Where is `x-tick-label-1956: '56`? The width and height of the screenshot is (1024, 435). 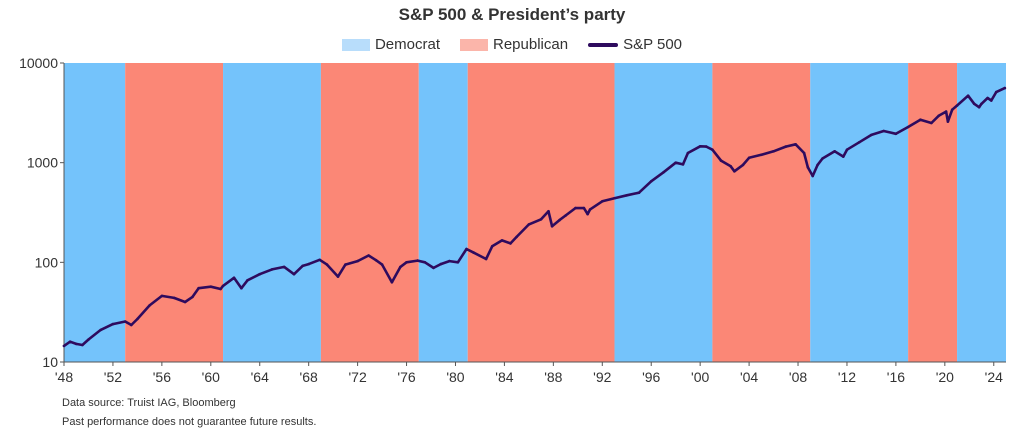
x-tick-label-1956: '56 is located at coordinates (162, 377).